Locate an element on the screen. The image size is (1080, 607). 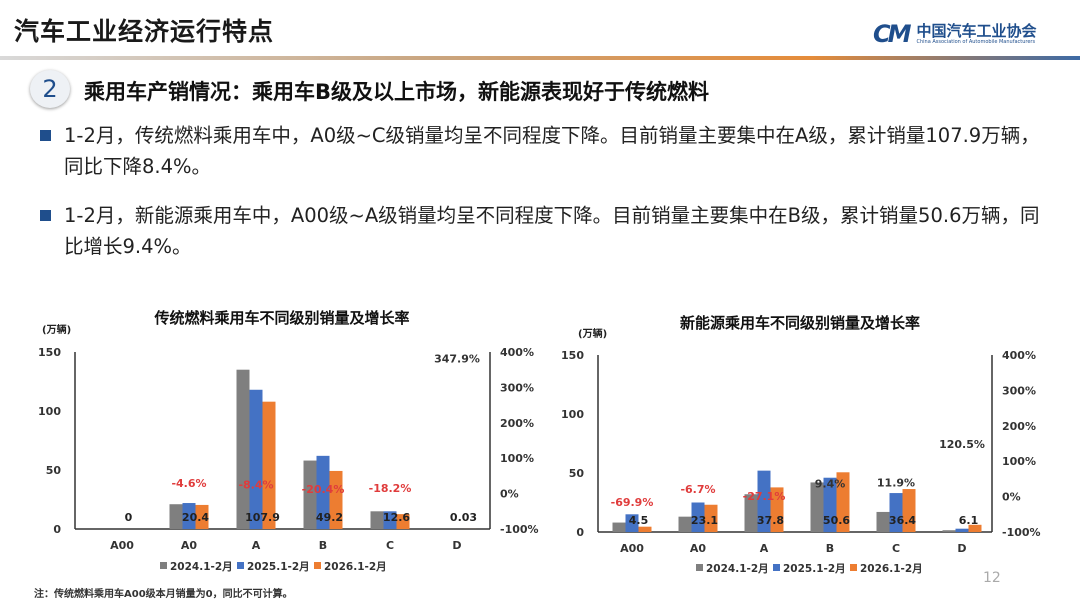
value-label: 107.9 is located at coordinates (262, 517).